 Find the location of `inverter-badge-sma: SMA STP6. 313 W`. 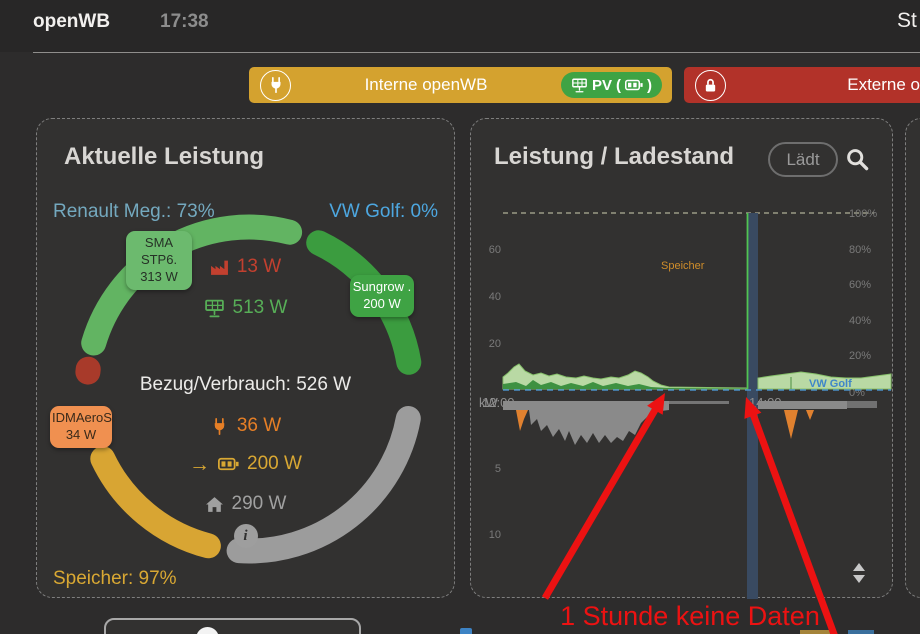

inverter-badge-sma: SMA STP6. 313 W is located at coordinates (159, 260).